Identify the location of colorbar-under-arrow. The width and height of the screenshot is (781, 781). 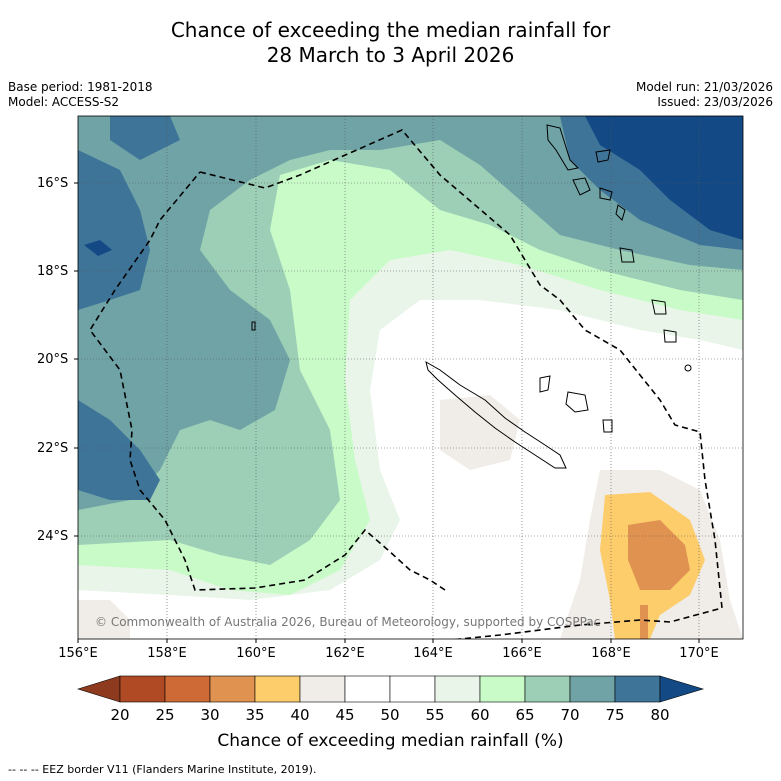
(98, 689).